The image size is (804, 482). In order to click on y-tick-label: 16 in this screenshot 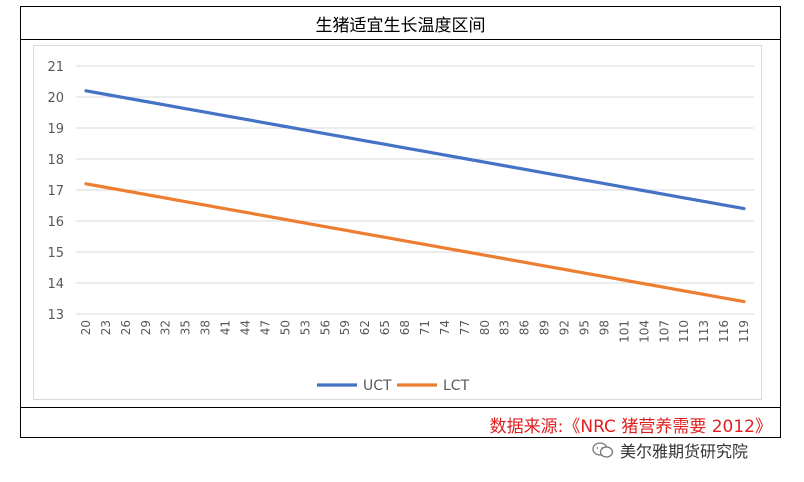, I will do `click(55, 222)`.